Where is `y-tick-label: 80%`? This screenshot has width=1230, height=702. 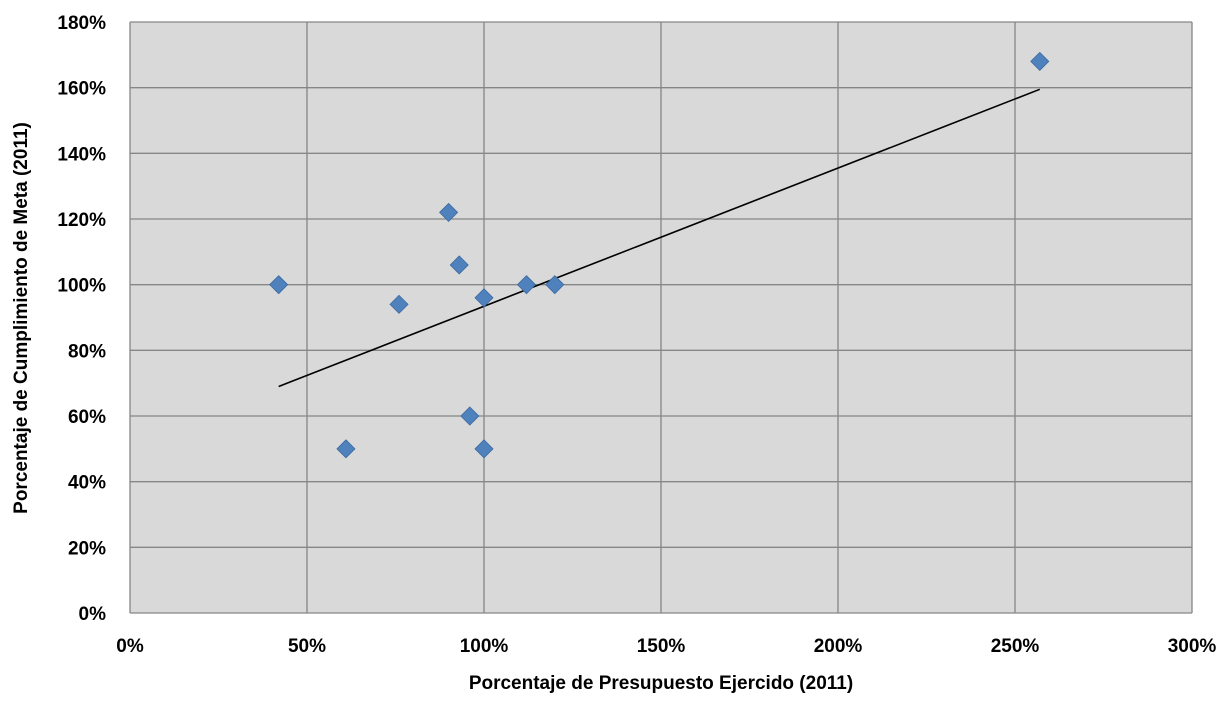
y-tick-label: 80% is located at coordinates (87, 351).